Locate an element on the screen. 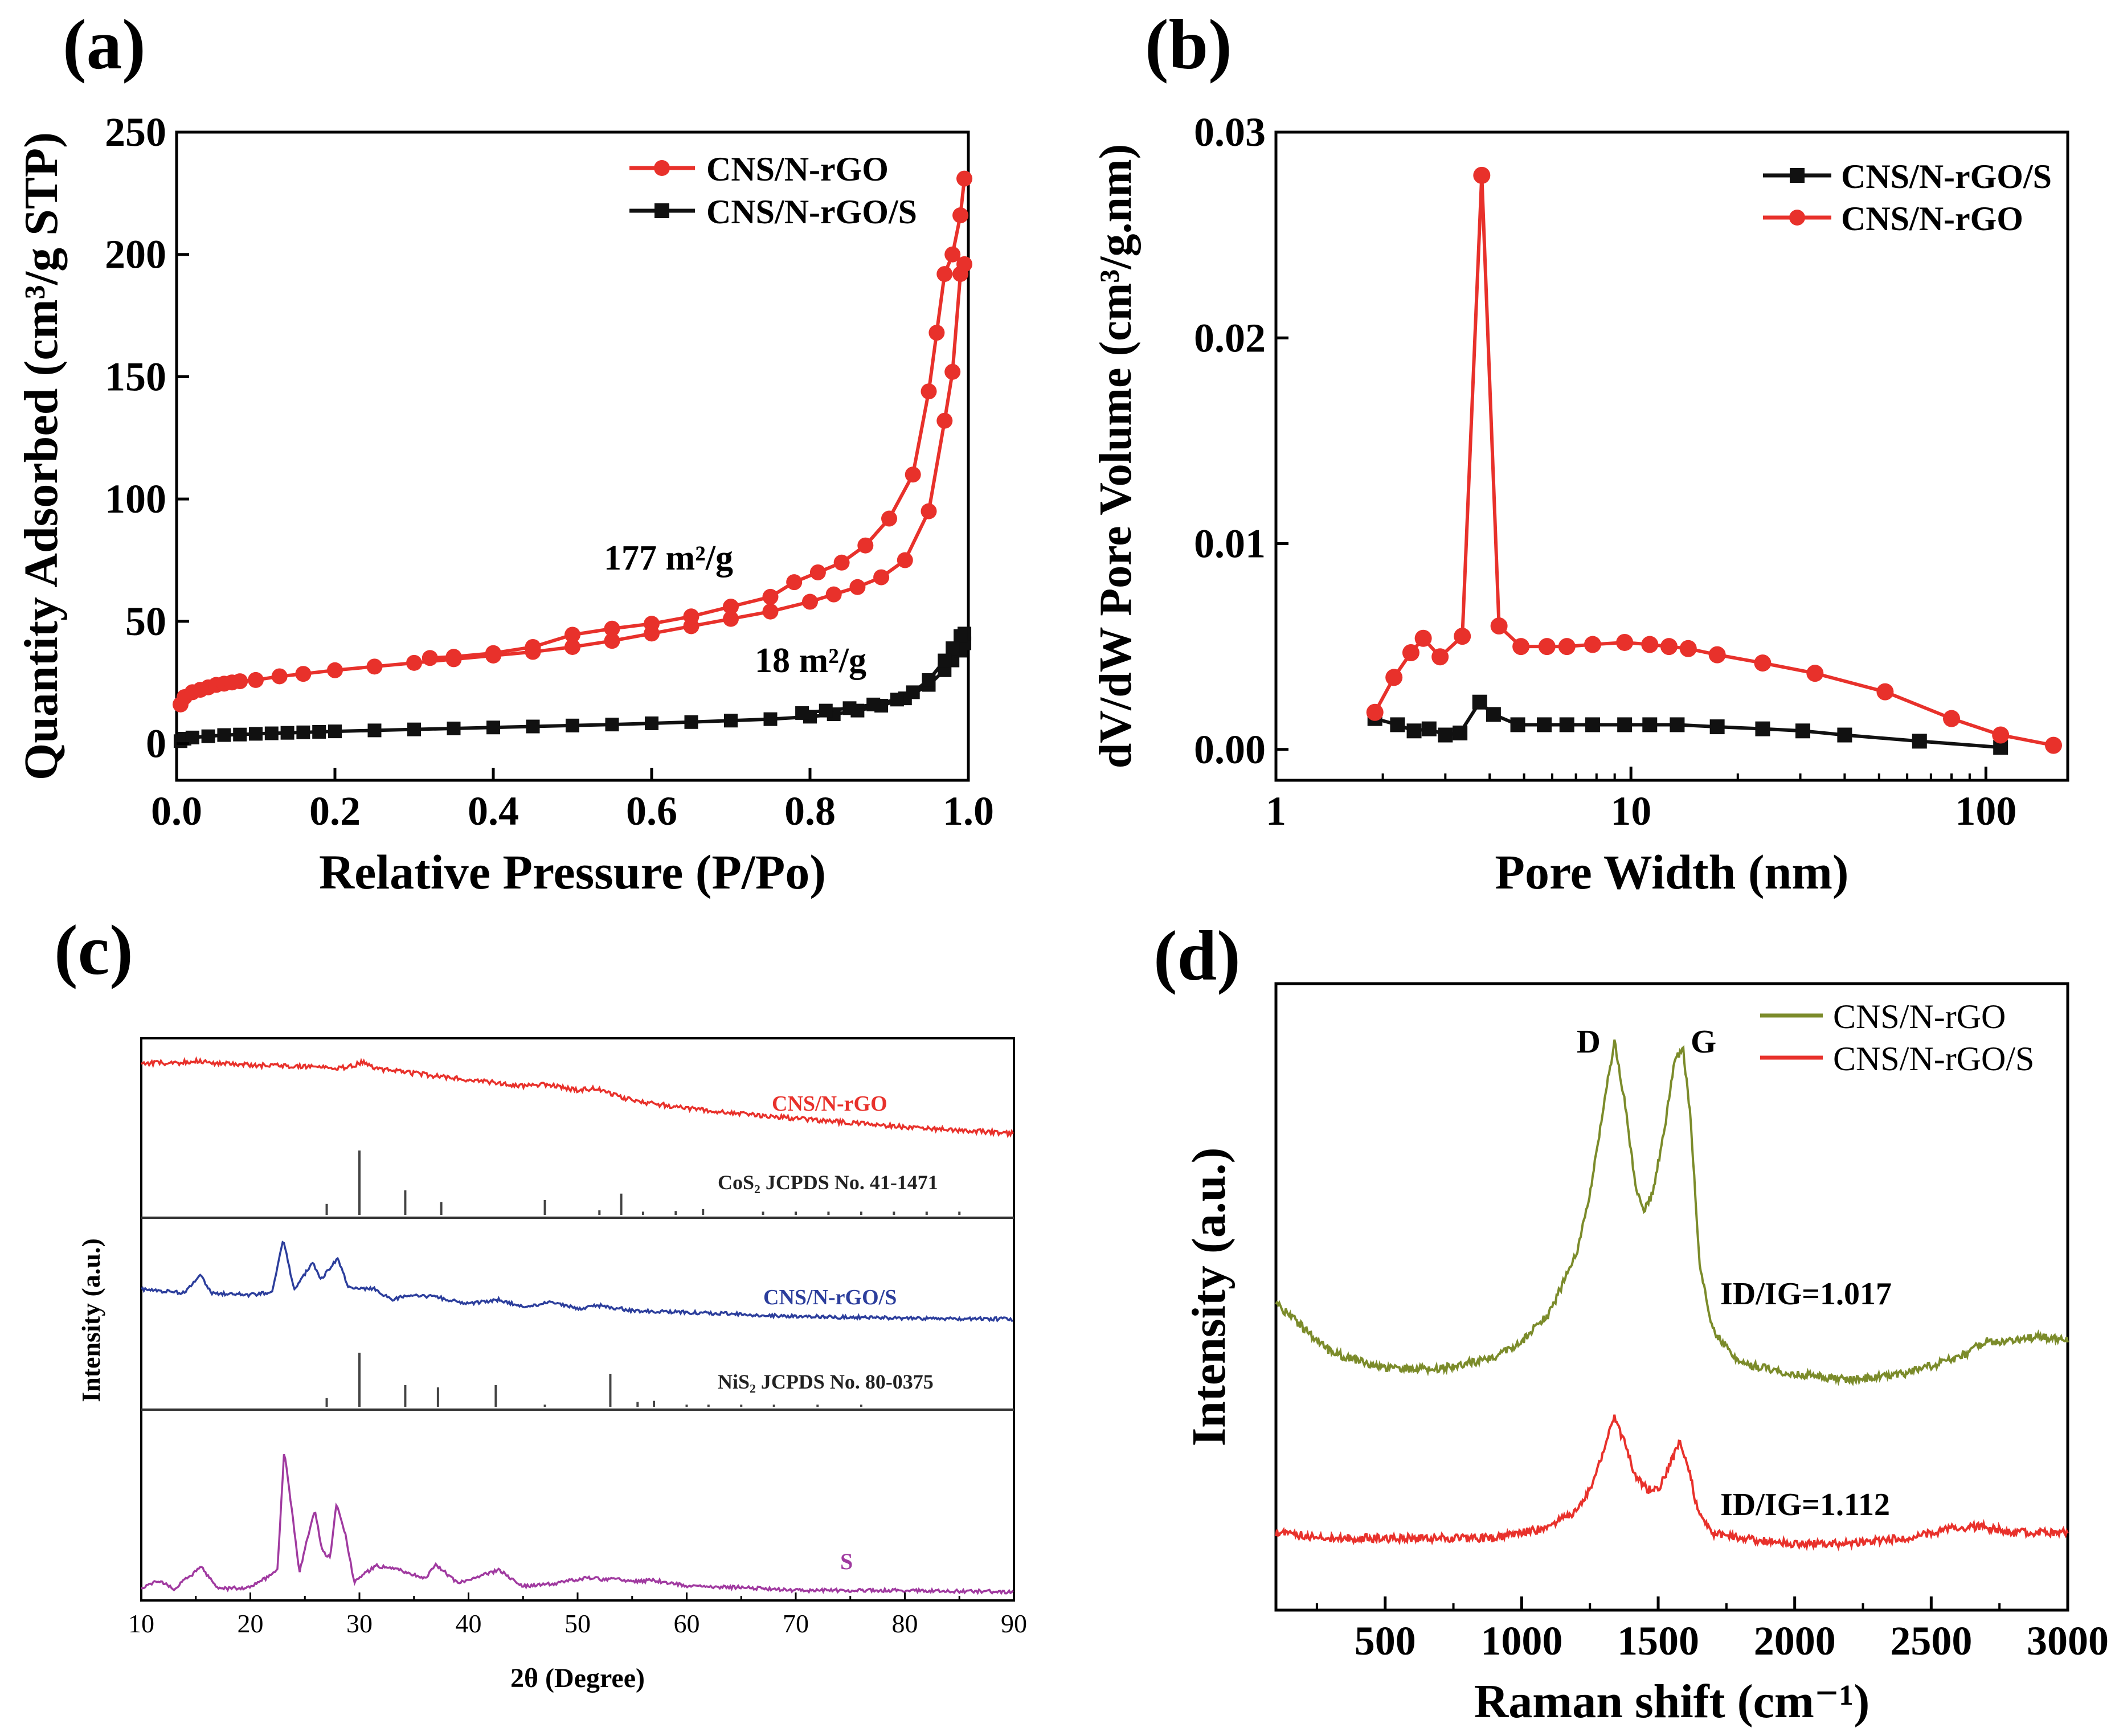  legend-square-marker-icon is located at coordinates (661, 210).